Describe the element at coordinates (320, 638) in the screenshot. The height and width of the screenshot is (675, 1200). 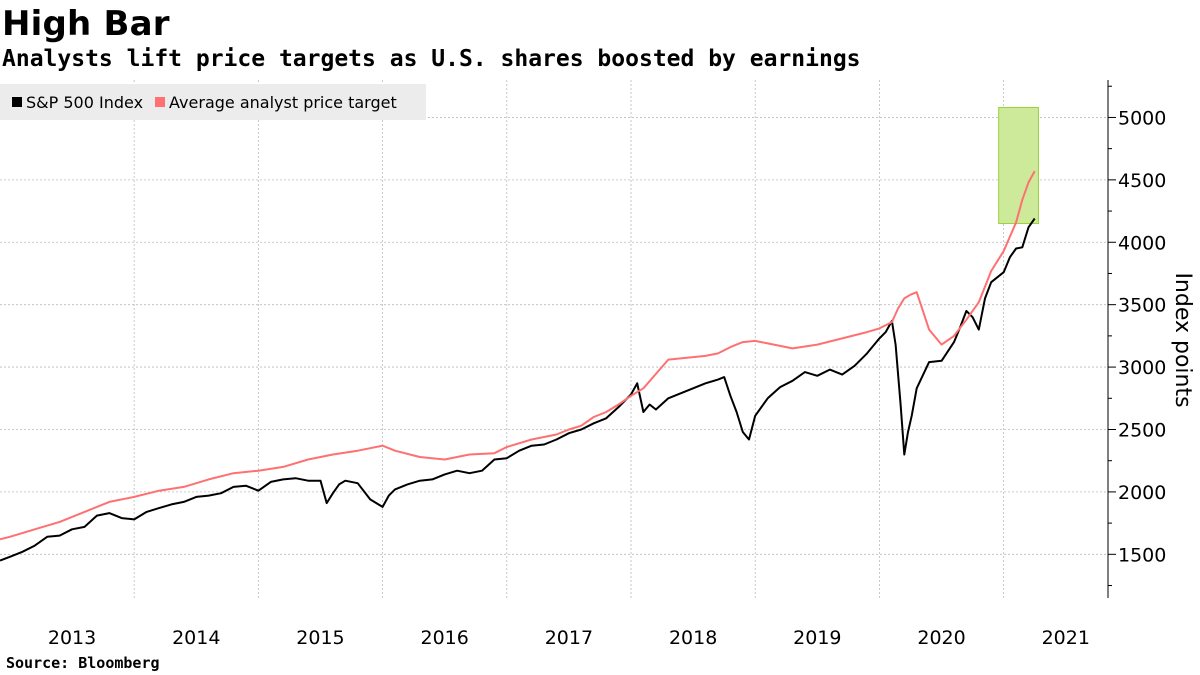
I see `x-tick-label-2015: 2015` at that location.